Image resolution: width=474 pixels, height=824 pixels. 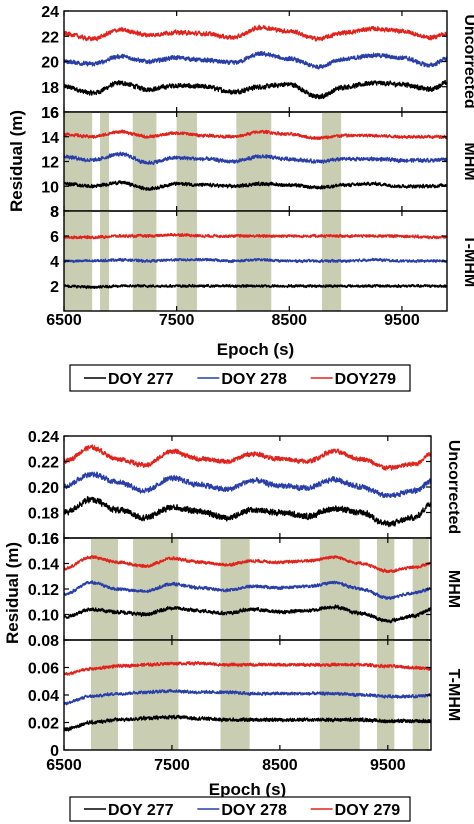 What do you see at coordinates (50, 37) in the screenshot?
I see `y-tick-label: 22` at bounding box center [50, 37].